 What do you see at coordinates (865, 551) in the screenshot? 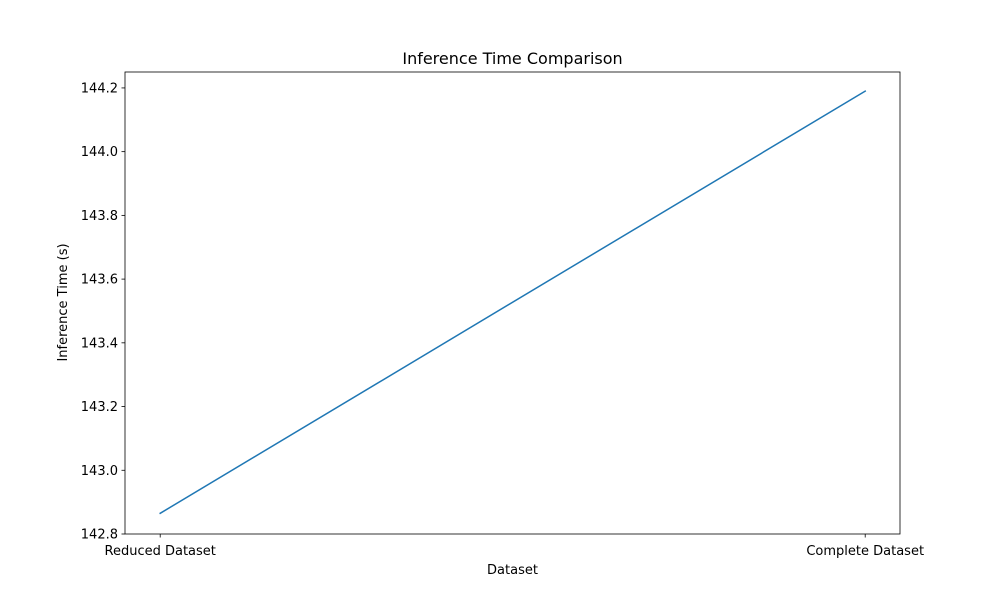
I see `x-tick-label: Complete Dataset` at bounding box center [865, 551].